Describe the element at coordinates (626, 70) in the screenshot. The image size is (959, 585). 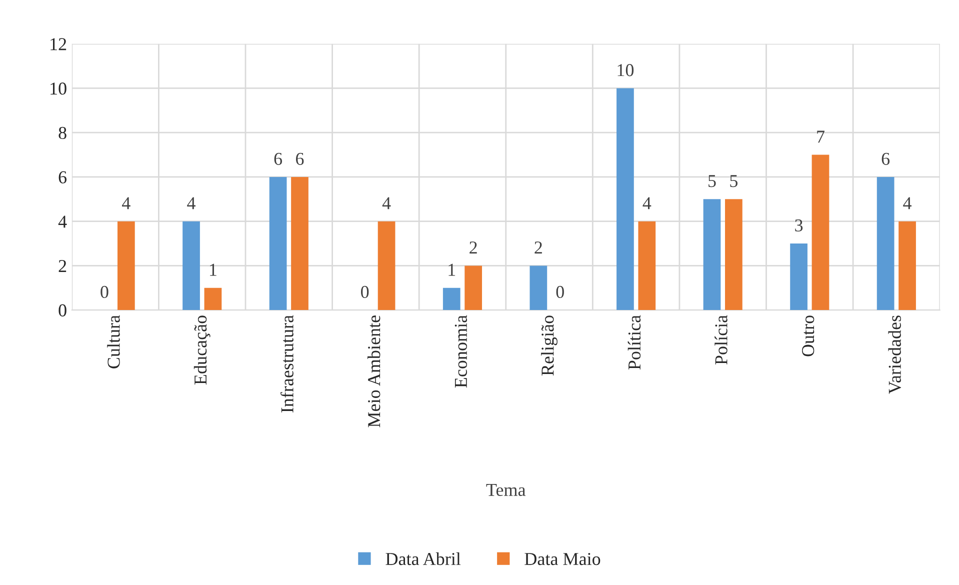
I see `data-label: 10` at that location.